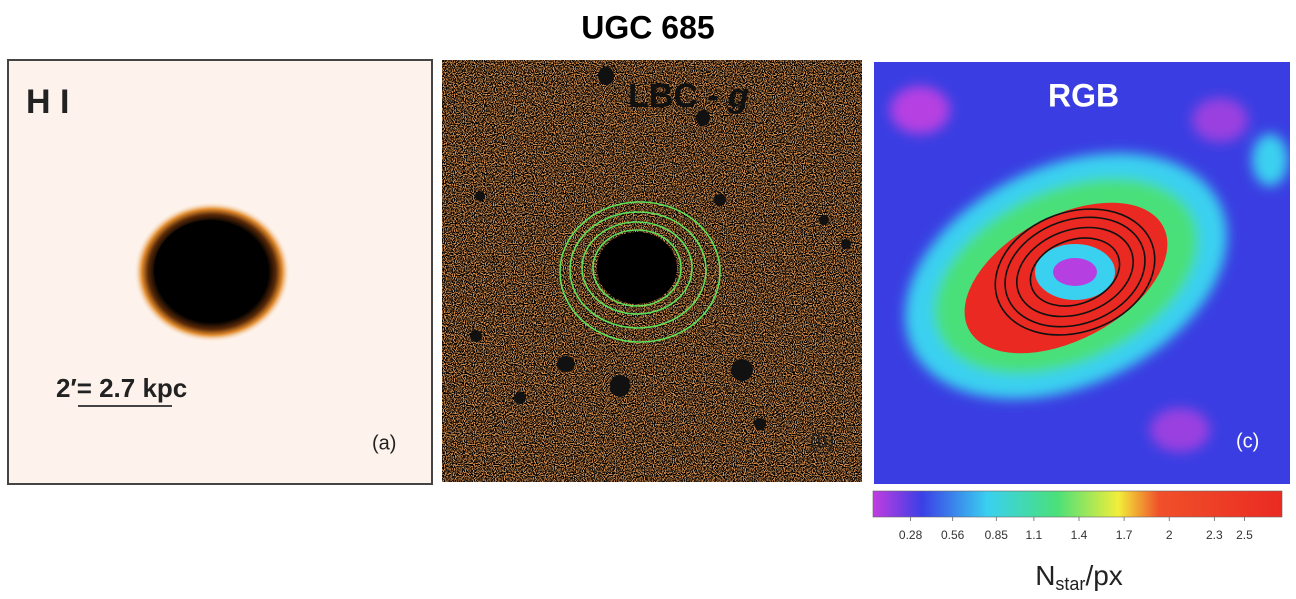 This screenshot has height=599, width=1296. Describe the element at coordinates (1045, 575) in the screenshot. I see `colorbar-label-main: N` at that location.